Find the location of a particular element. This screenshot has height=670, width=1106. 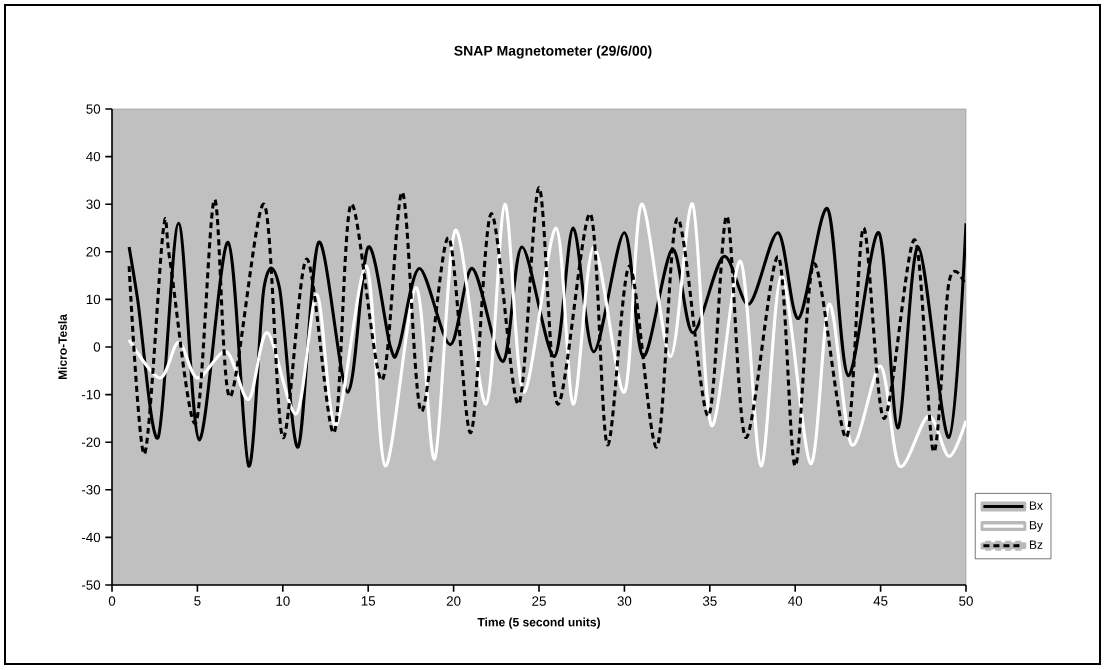

x-tick-label: 20 is located at coordinates (453, 601).